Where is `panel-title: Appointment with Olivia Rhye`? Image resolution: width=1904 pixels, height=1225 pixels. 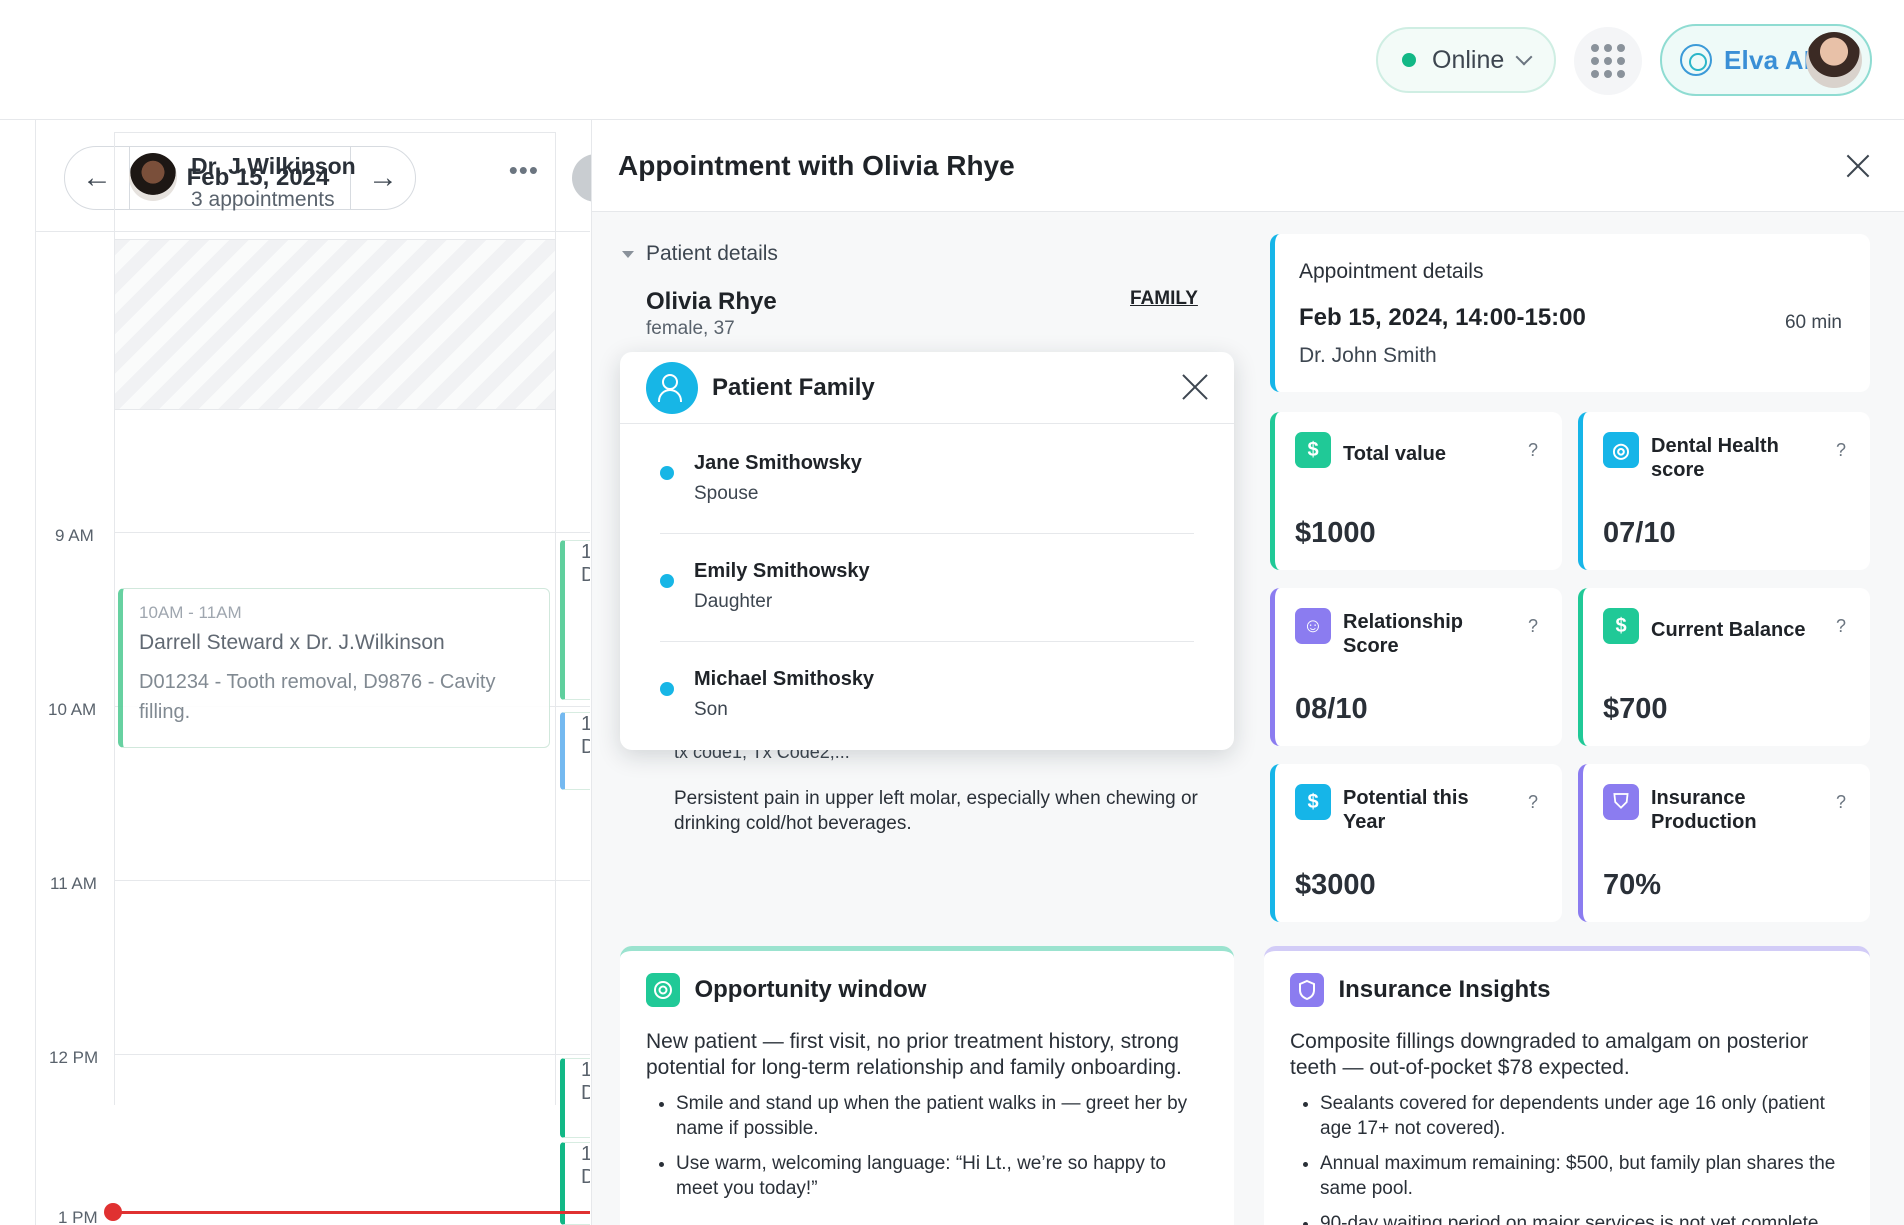
panel-title: Appointment with Olivia Rhye is located at coordinates (816, 165).